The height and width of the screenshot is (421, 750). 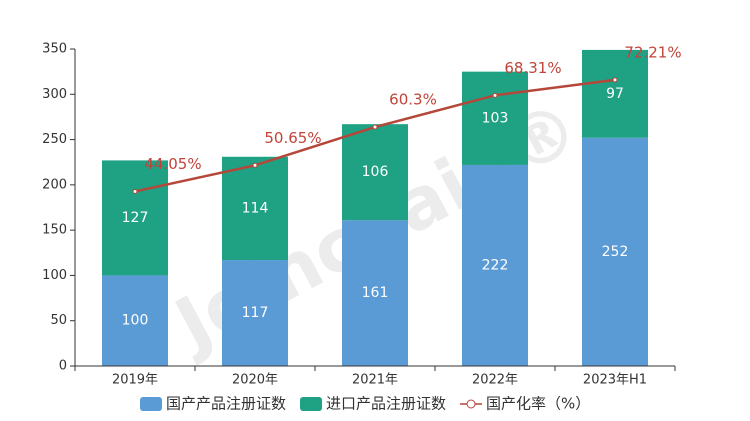 What do you see at coordinates (413, 100) in the screenshot?
I see `line-label: 60.3%` at bounding box center [413, 100].